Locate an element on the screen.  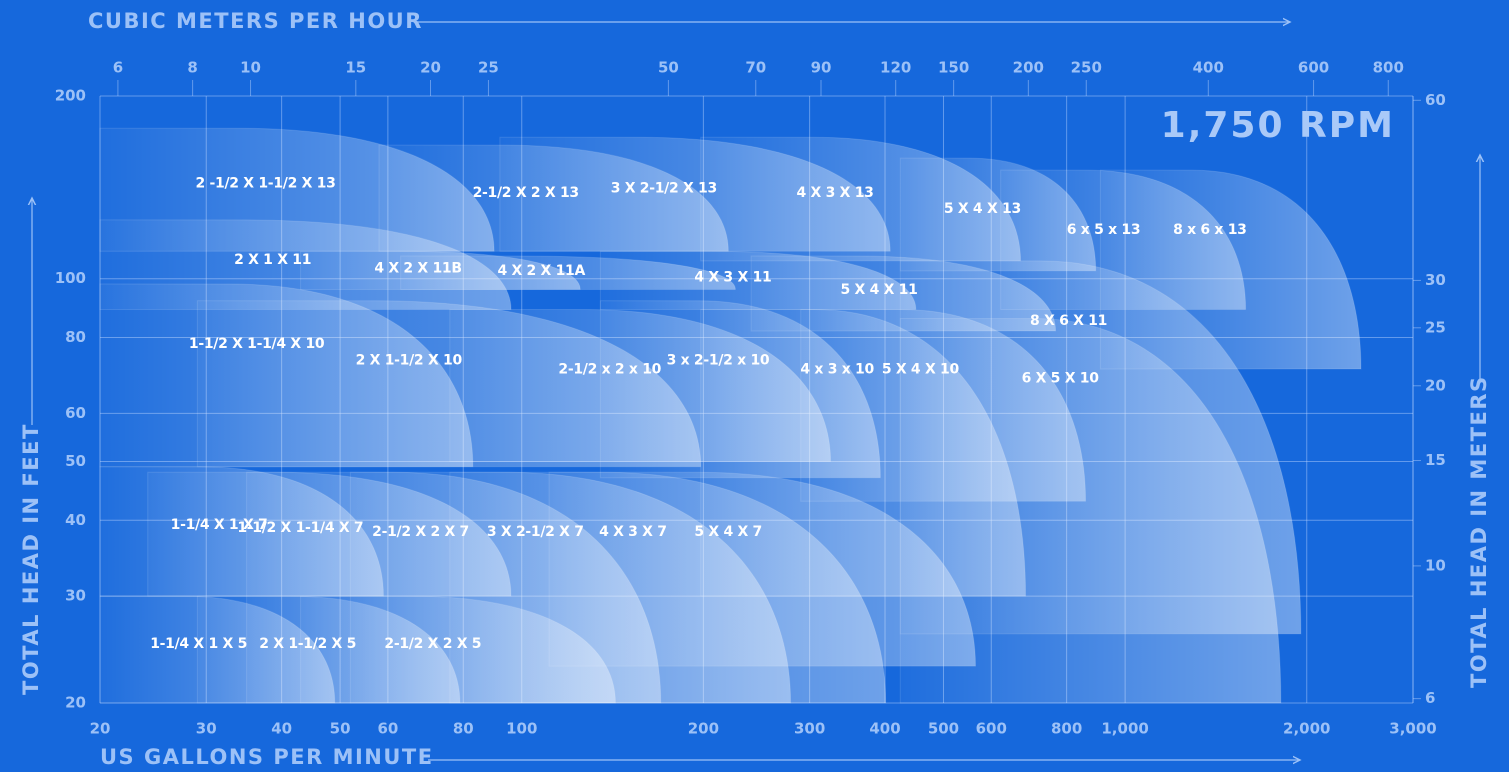
pump-label: 5 X 4 X 11 is located at coordinates (878, 290).